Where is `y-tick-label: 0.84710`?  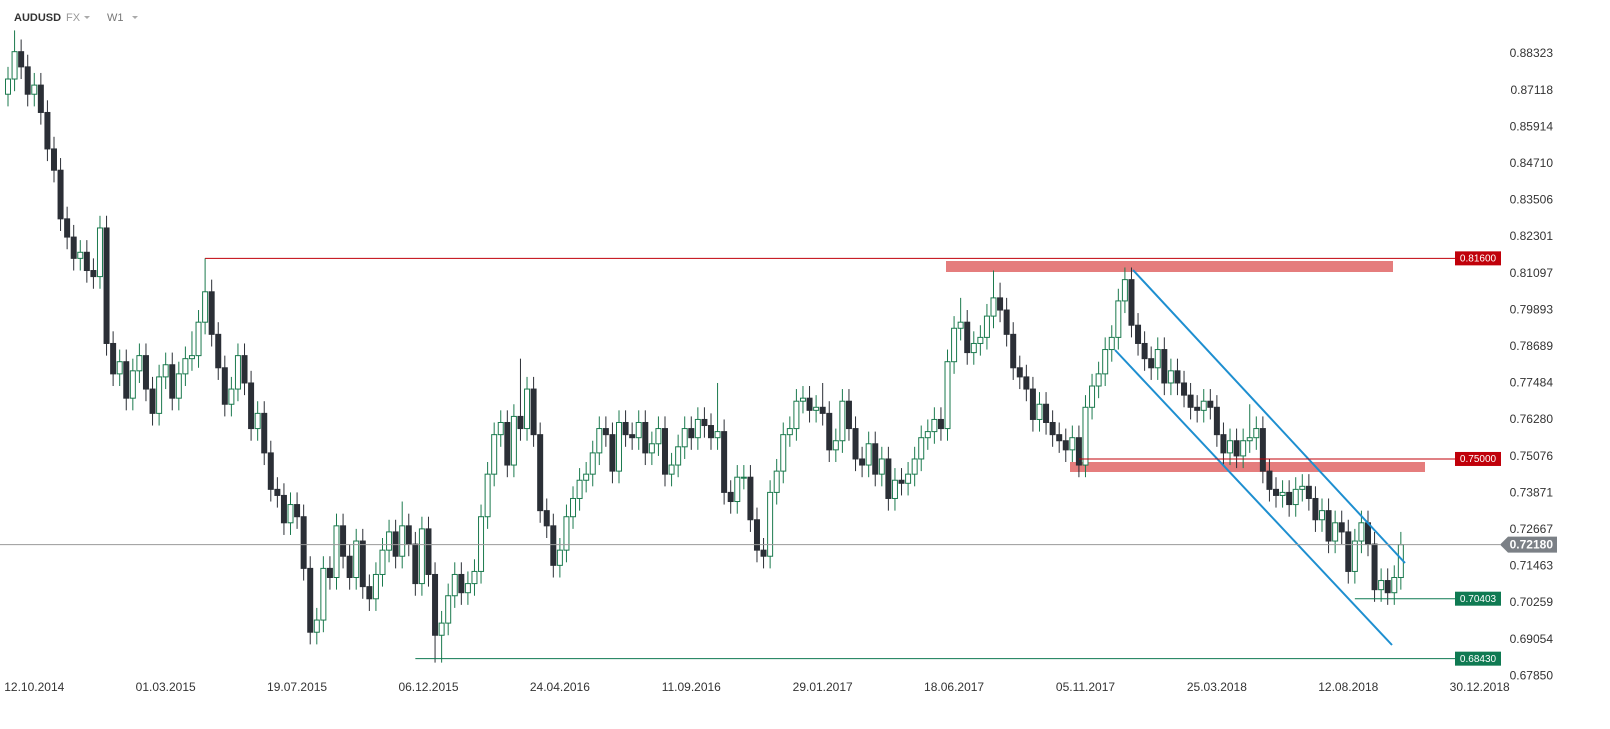
y-tick-label: 0.84710 is located at coordinates (1532, 163).